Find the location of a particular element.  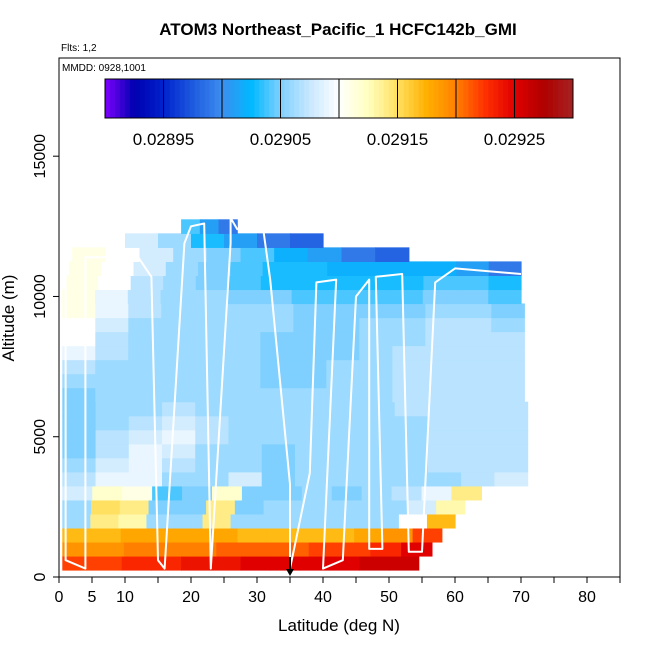

y-tick-label: 15000 is located at coordinates (40, 156).